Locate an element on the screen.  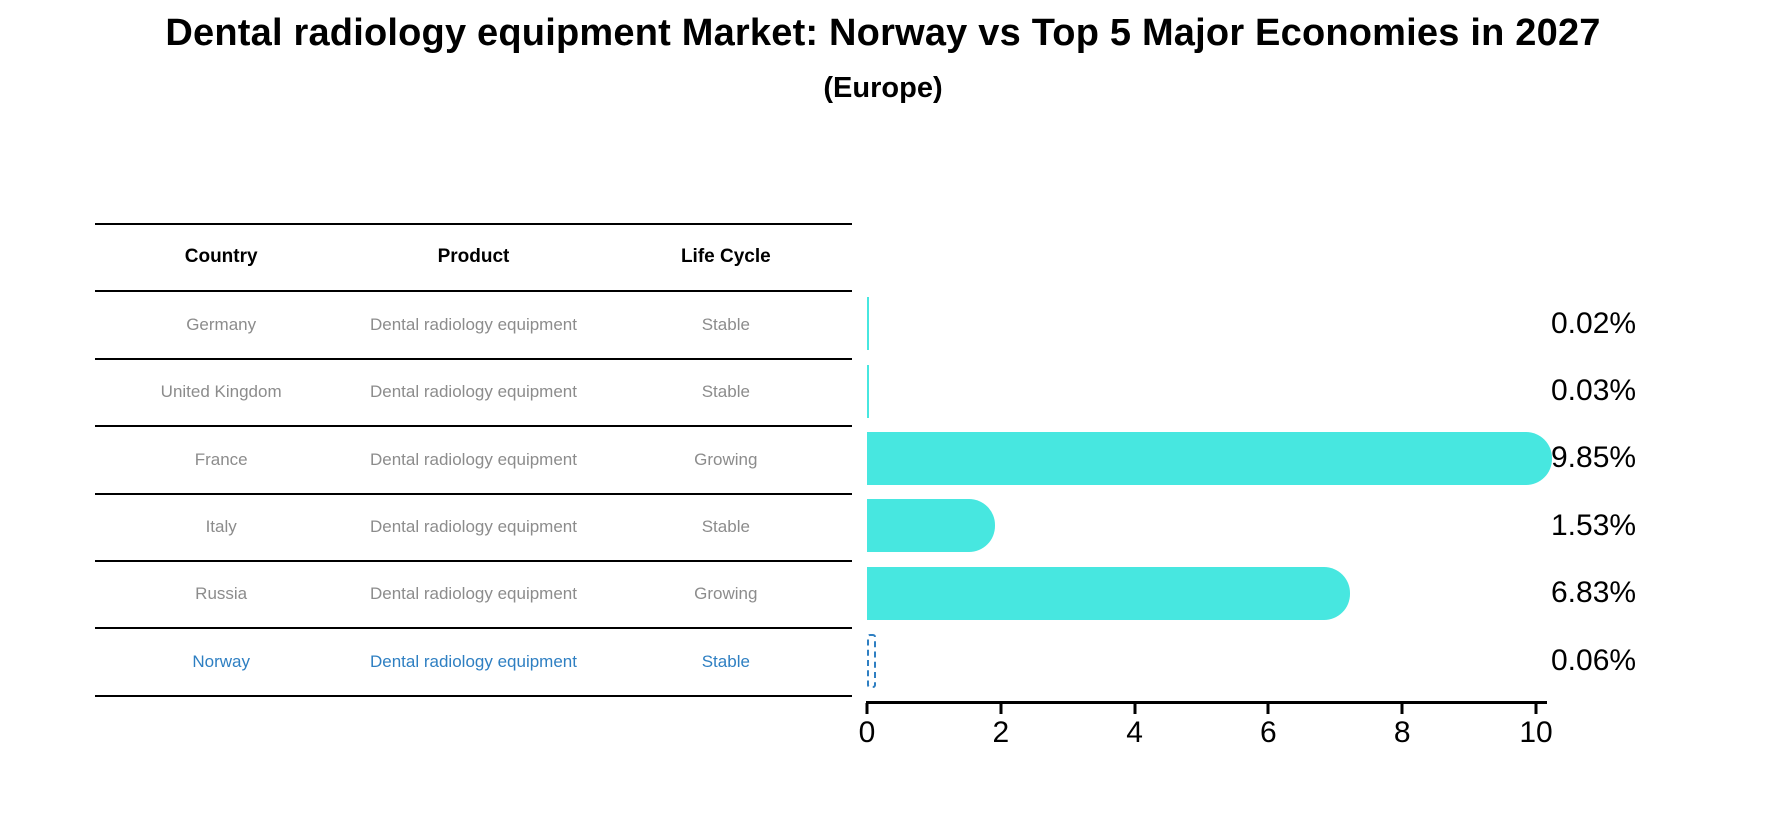
value-label-france: 9.85% is located at coordinates (1594, 458).